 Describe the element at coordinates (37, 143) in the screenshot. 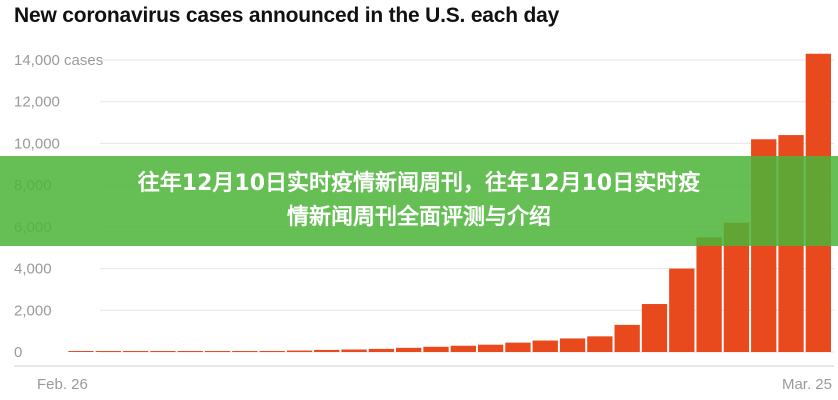

I see `y-tick-label: 10,000` at that location.